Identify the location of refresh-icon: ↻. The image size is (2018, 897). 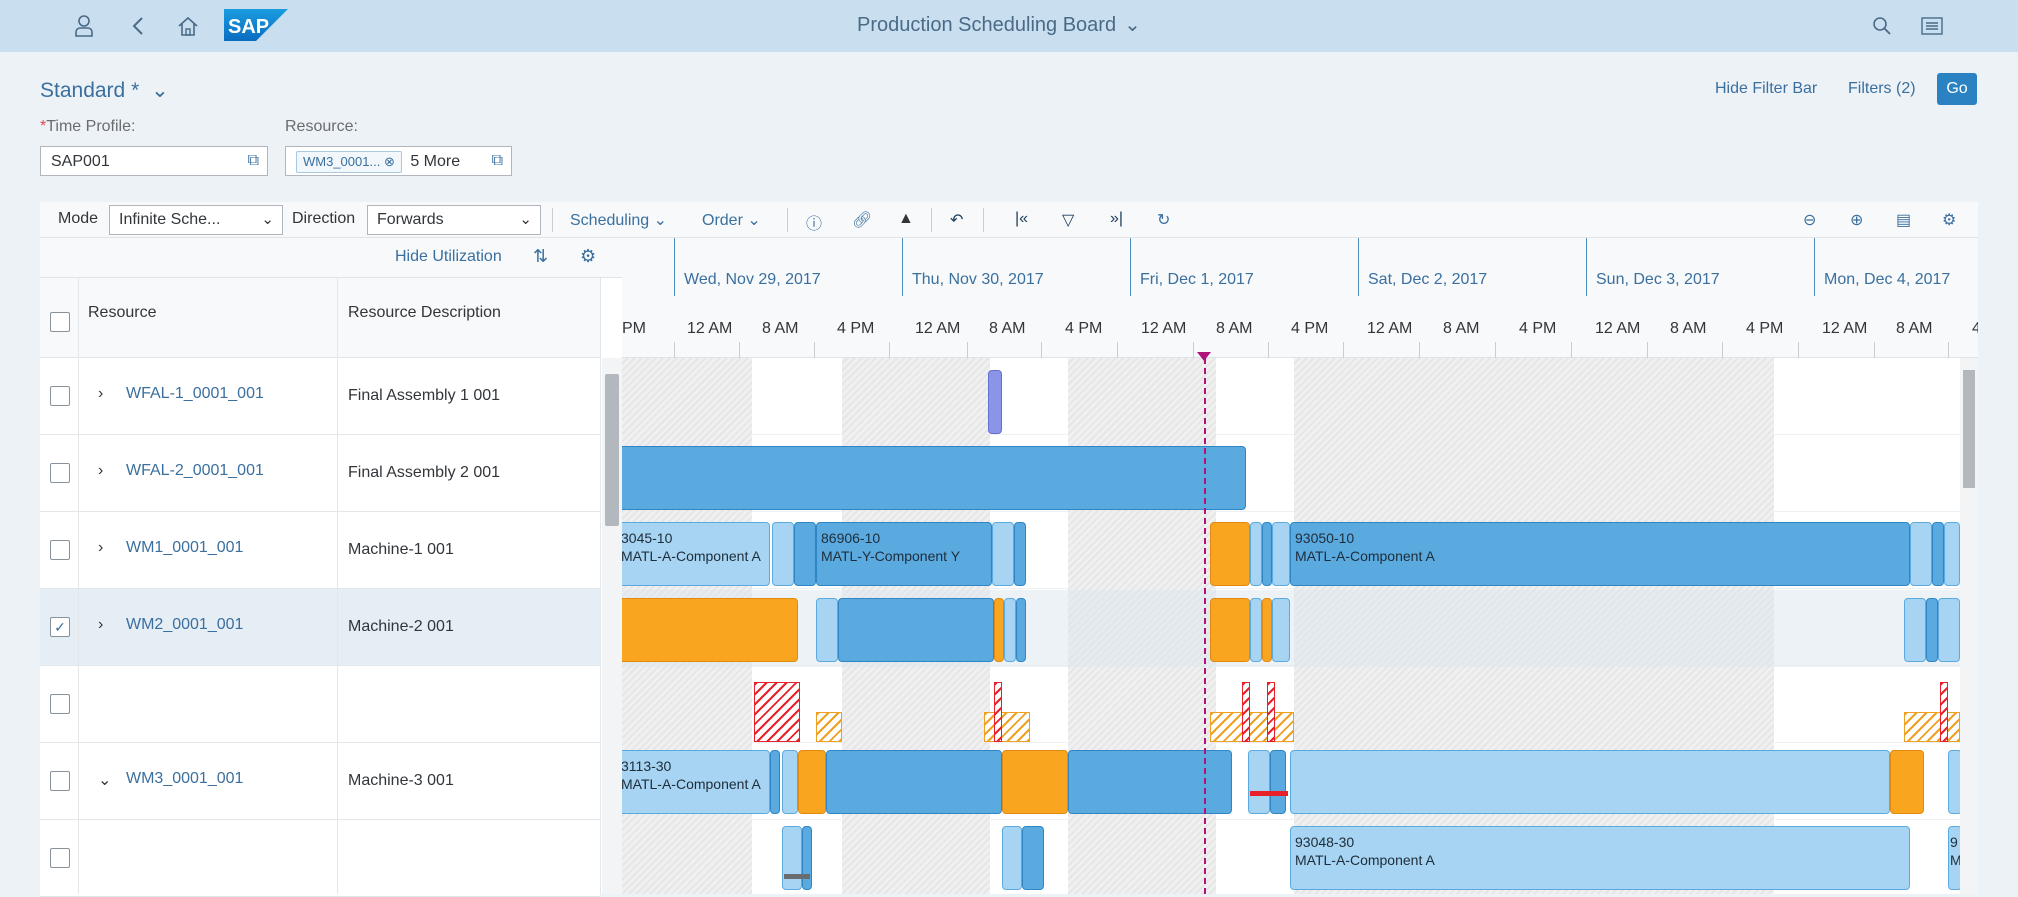
(1164, 220).